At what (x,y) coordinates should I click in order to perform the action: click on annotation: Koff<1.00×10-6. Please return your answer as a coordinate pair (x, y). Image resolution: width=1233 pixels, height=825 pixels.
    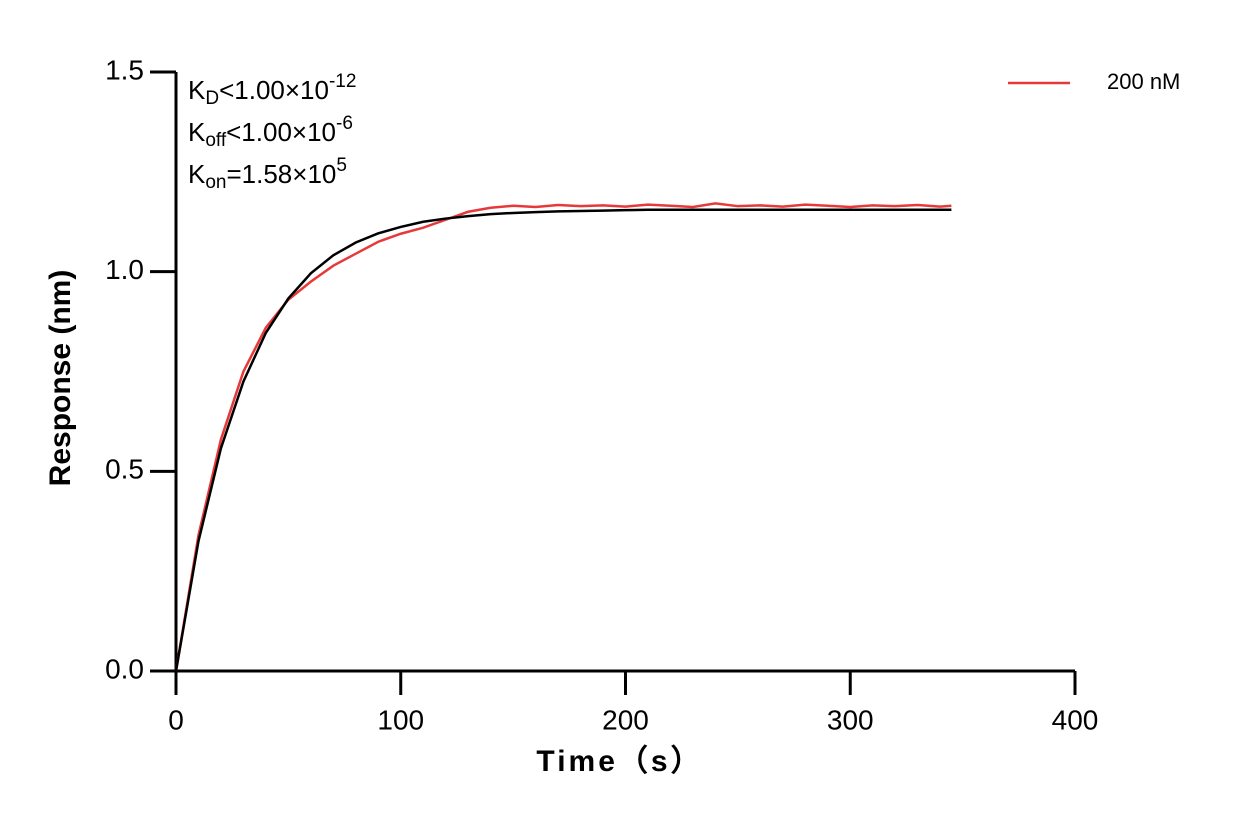
    Looking at the image, I should click on (270, 132).